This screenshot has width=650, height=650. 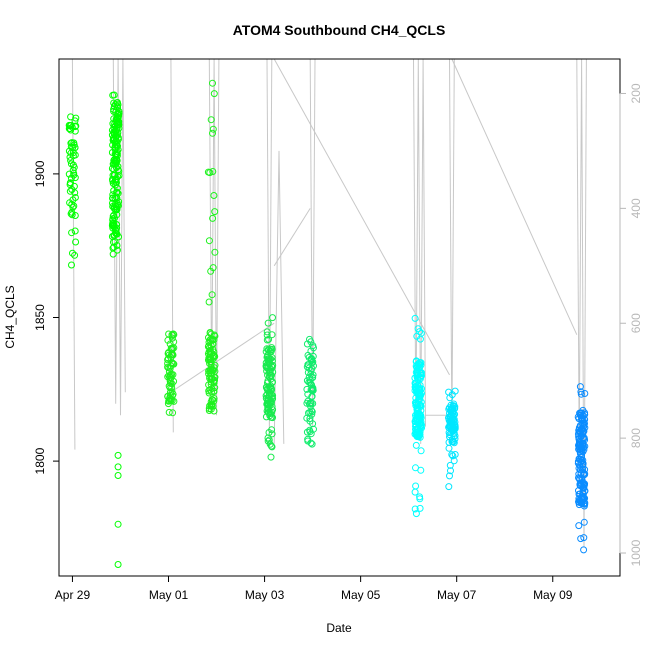 What do you see at coordinates (339, 30) in the screenshot?
I see `chart-title: ATOM4 Southbound CH4_QCLS` at bounding box center [339, 30].